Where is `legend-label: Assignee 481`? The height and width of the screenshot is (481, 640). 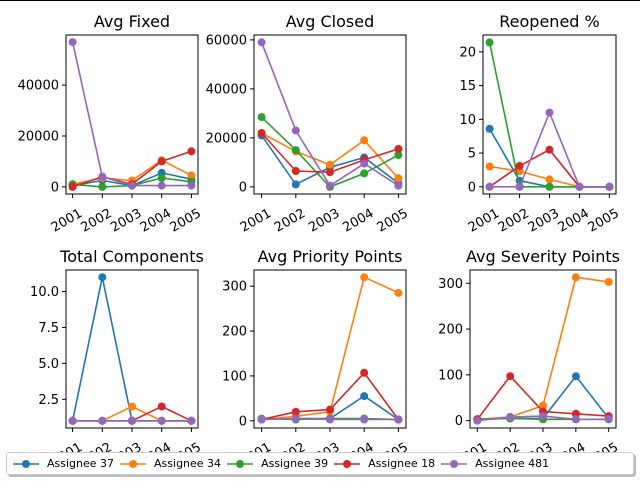
legend-label: Assignee 481 is located at coordinates (512, 463).